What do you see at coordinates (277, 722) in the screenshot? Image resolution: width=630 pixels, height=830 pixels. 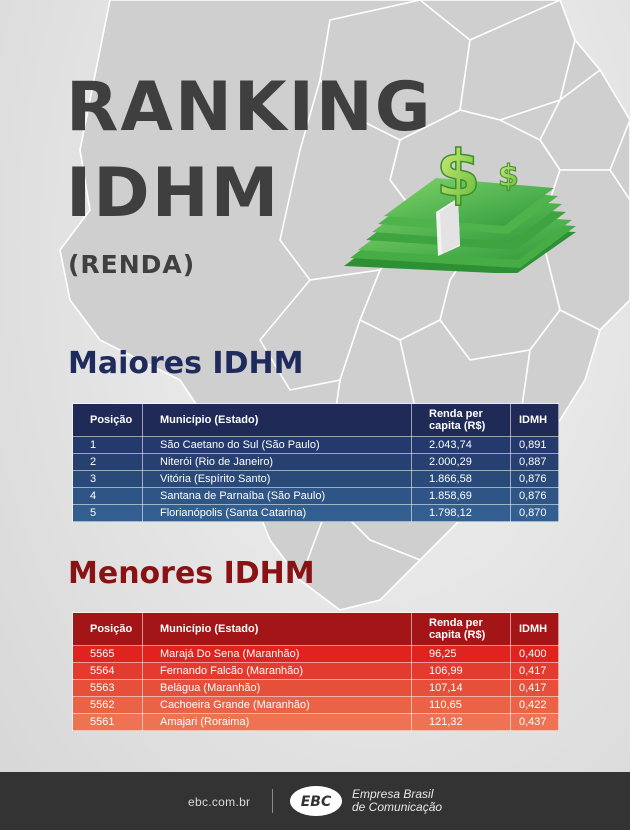 I see `cell-municipio: Amajari (Roraima)` at bounding box center [277, 722].